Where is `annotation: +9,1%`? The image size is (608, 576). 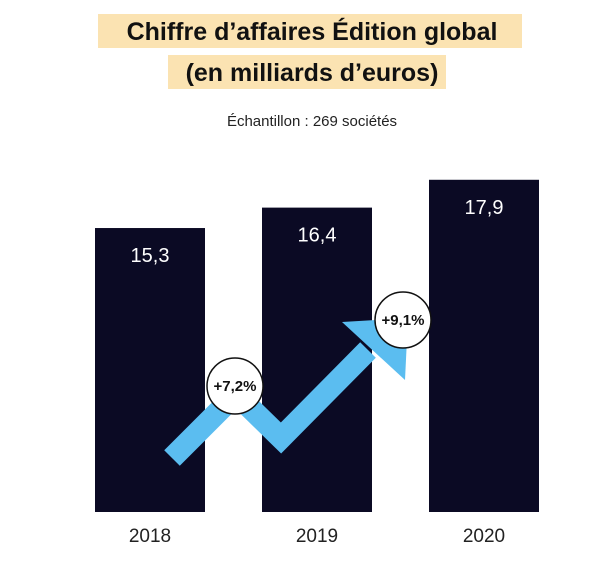 annotation: +9,1% is located at coordinates (403, 320).